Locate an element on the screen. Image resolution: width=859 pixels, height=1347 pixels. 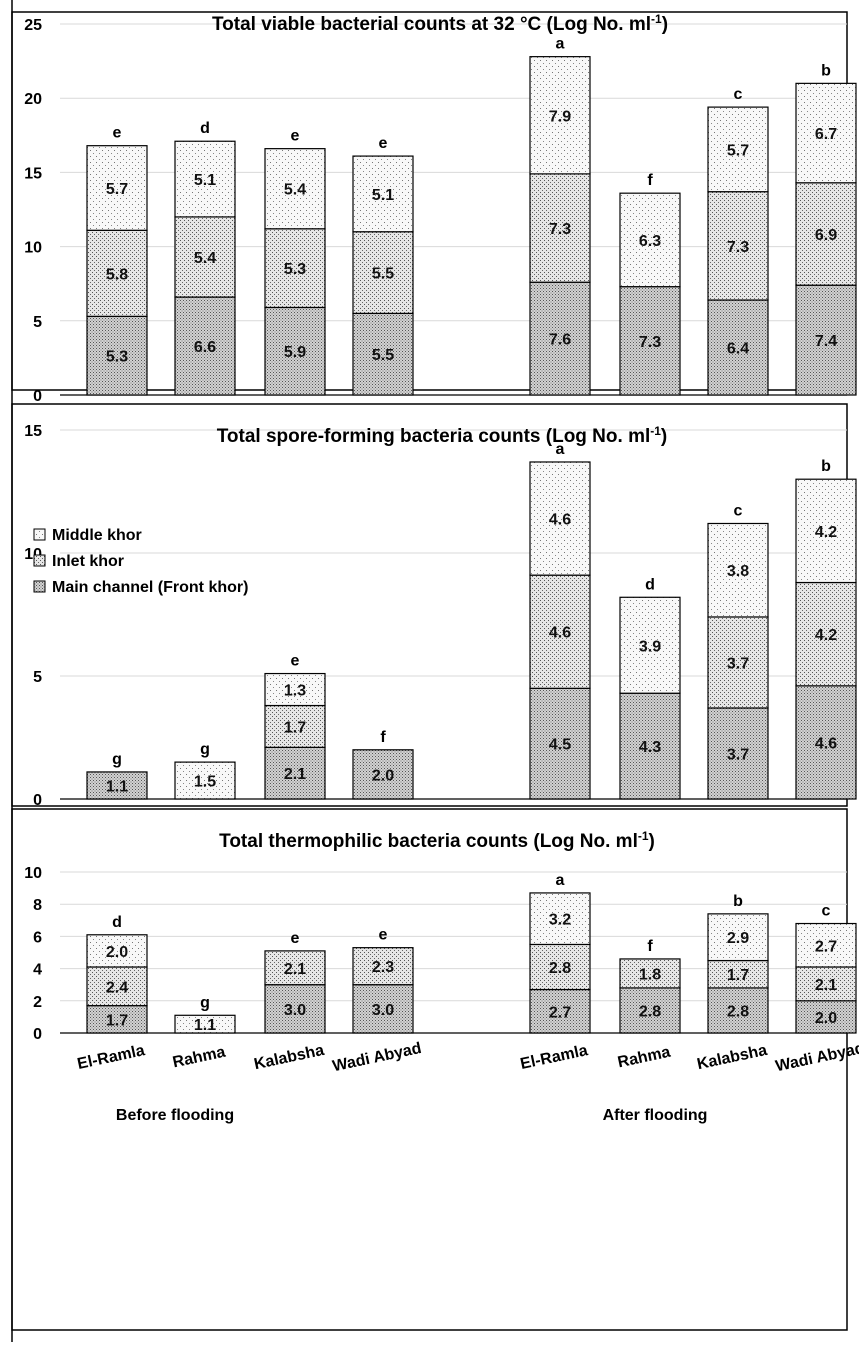
data-label: 2.4 is located at coordinates (117, 987).